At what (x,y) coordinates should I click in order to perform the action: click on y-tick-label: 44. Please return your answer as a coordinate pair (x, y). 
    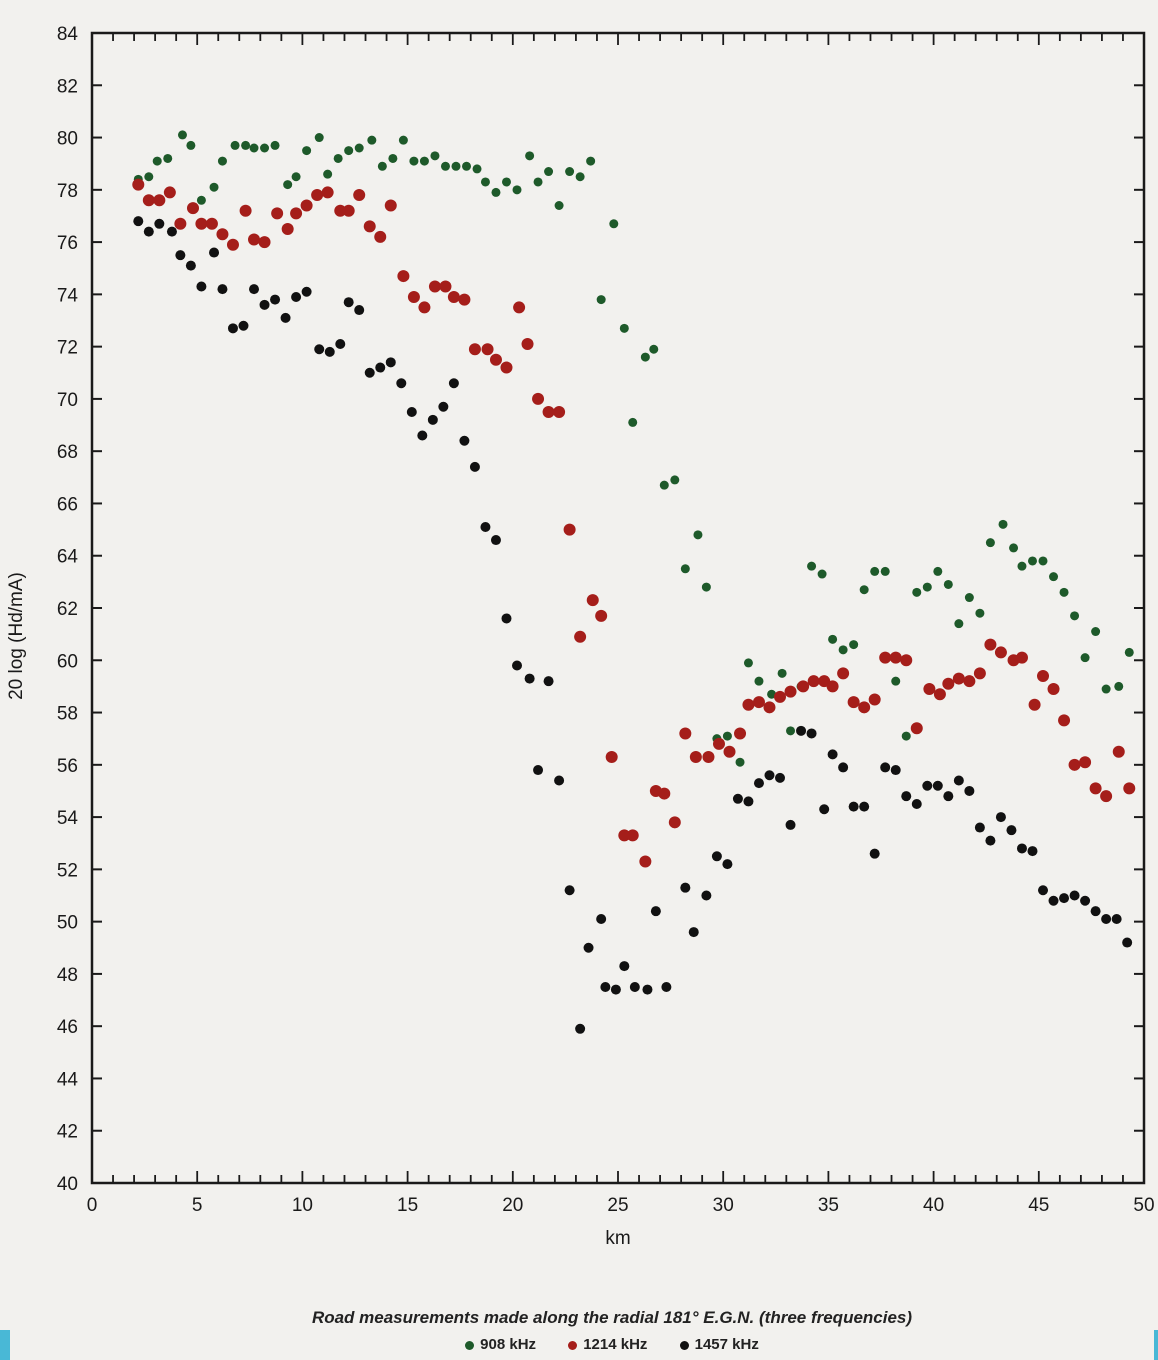
    Looking at the image, I should click on (68, 1079).